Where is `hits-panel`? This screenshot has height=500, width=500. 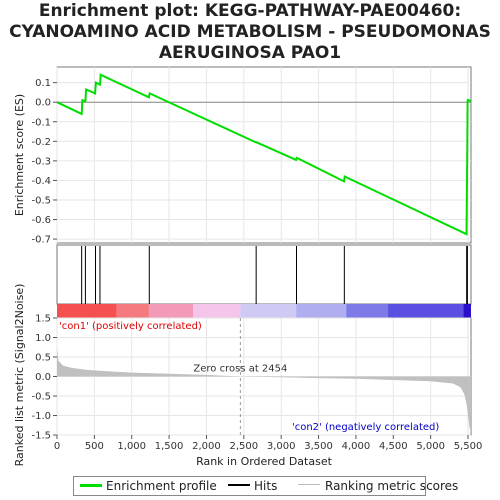 hits-panel is located at coordinates (264, 281).